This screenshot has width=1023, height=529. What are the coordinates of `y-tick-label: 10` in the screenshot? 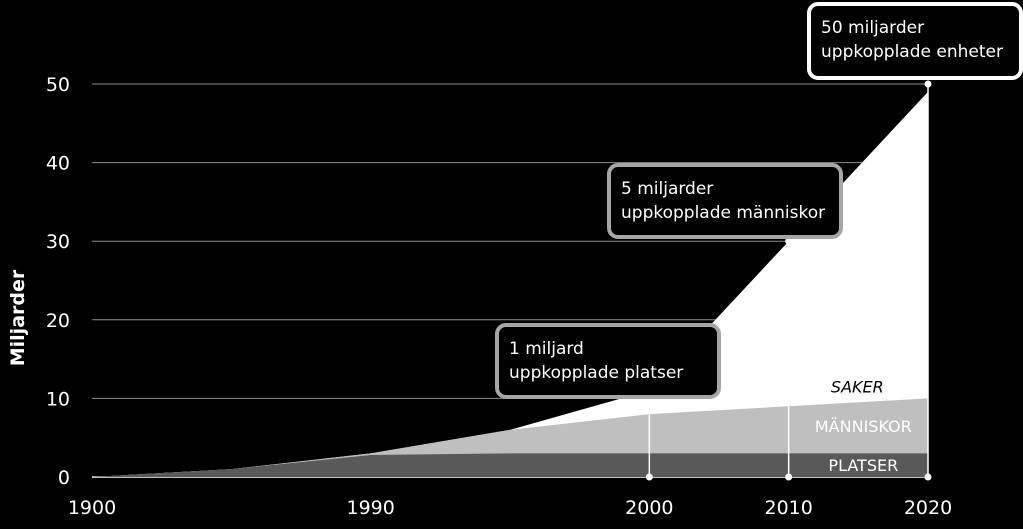 It's located at (58, 399).